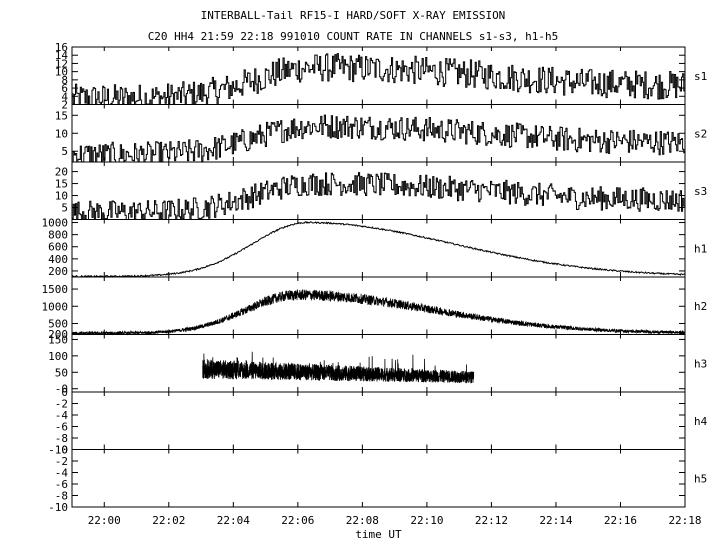 The height and width of the screenshot is (550, 720). I want to click on panel-label-h5: h5, so click(700, 478).